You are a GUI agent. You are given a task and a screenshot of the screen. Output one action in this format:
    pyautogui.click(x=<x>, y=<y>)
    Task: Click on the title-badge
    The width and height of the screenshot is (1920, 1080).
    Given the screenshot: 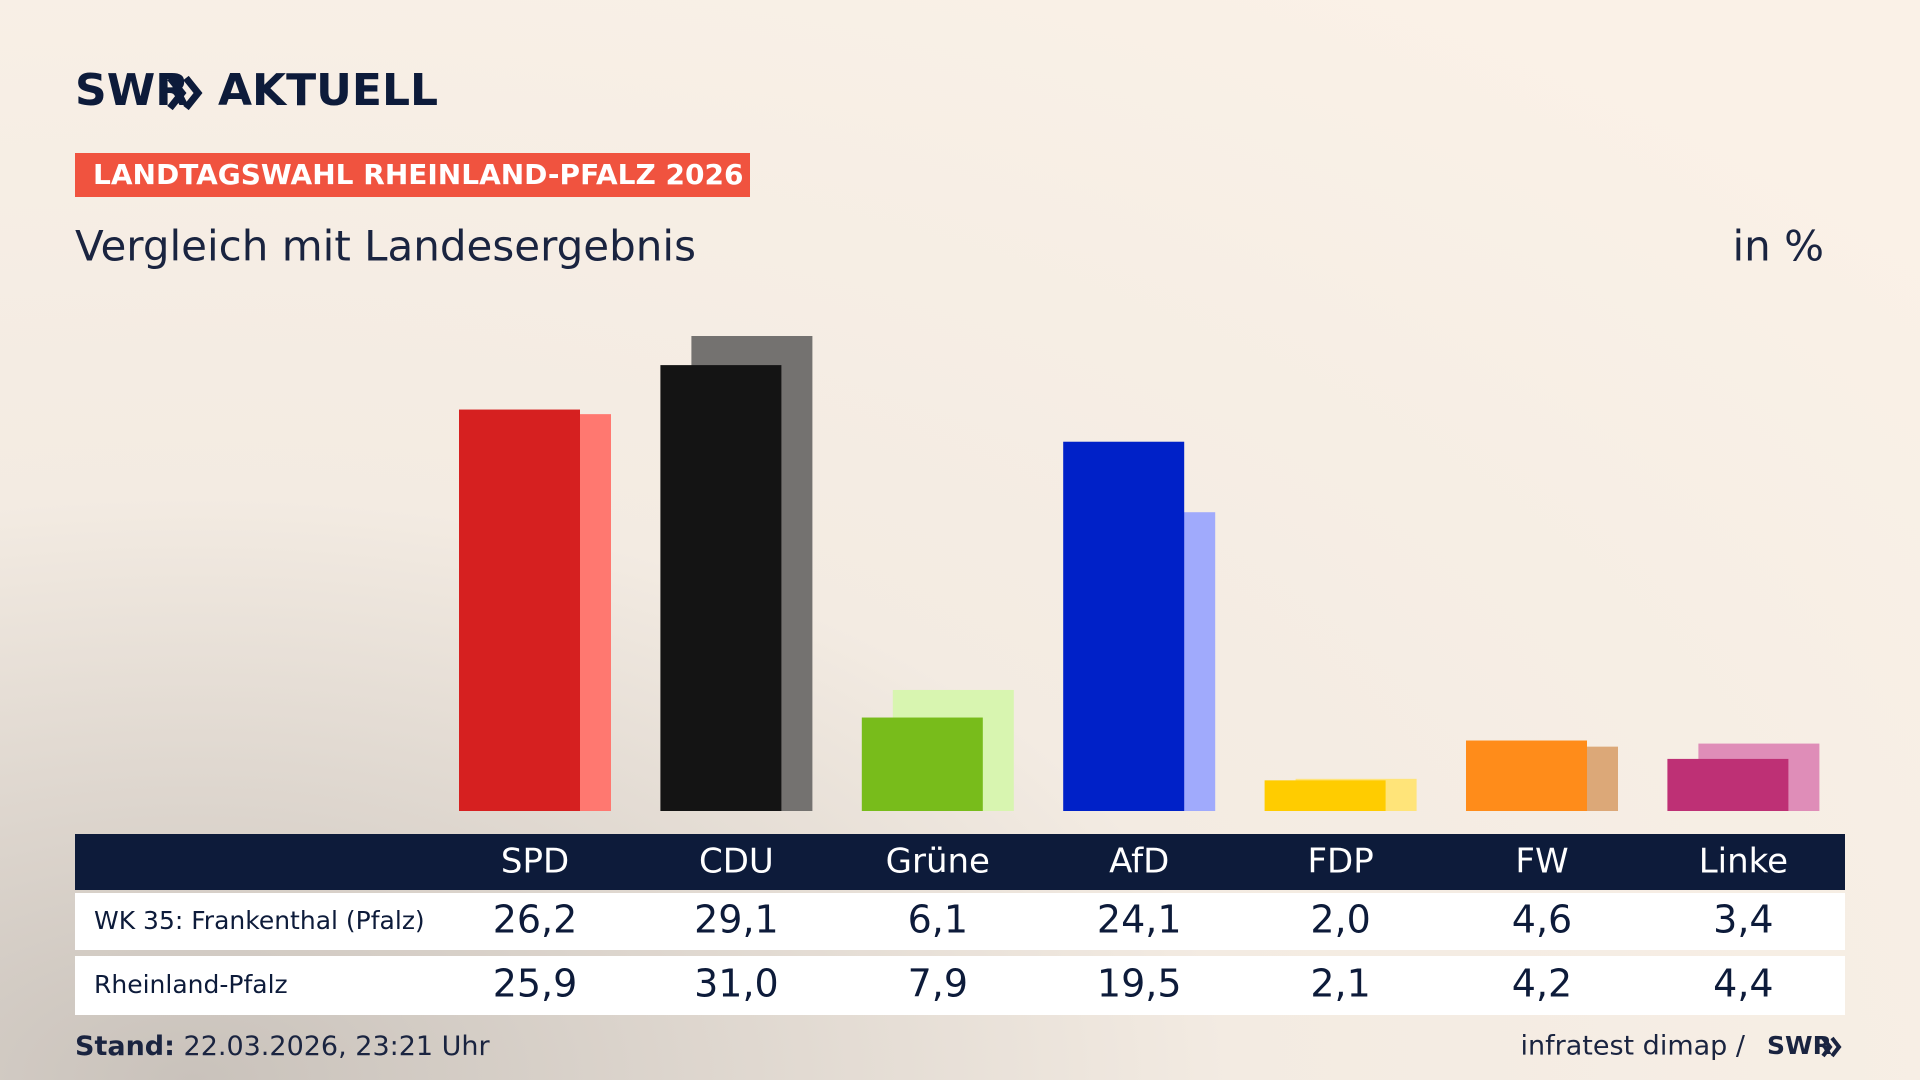 What is the action you would take?
    pyautogui.click(x=412, y=175)
    